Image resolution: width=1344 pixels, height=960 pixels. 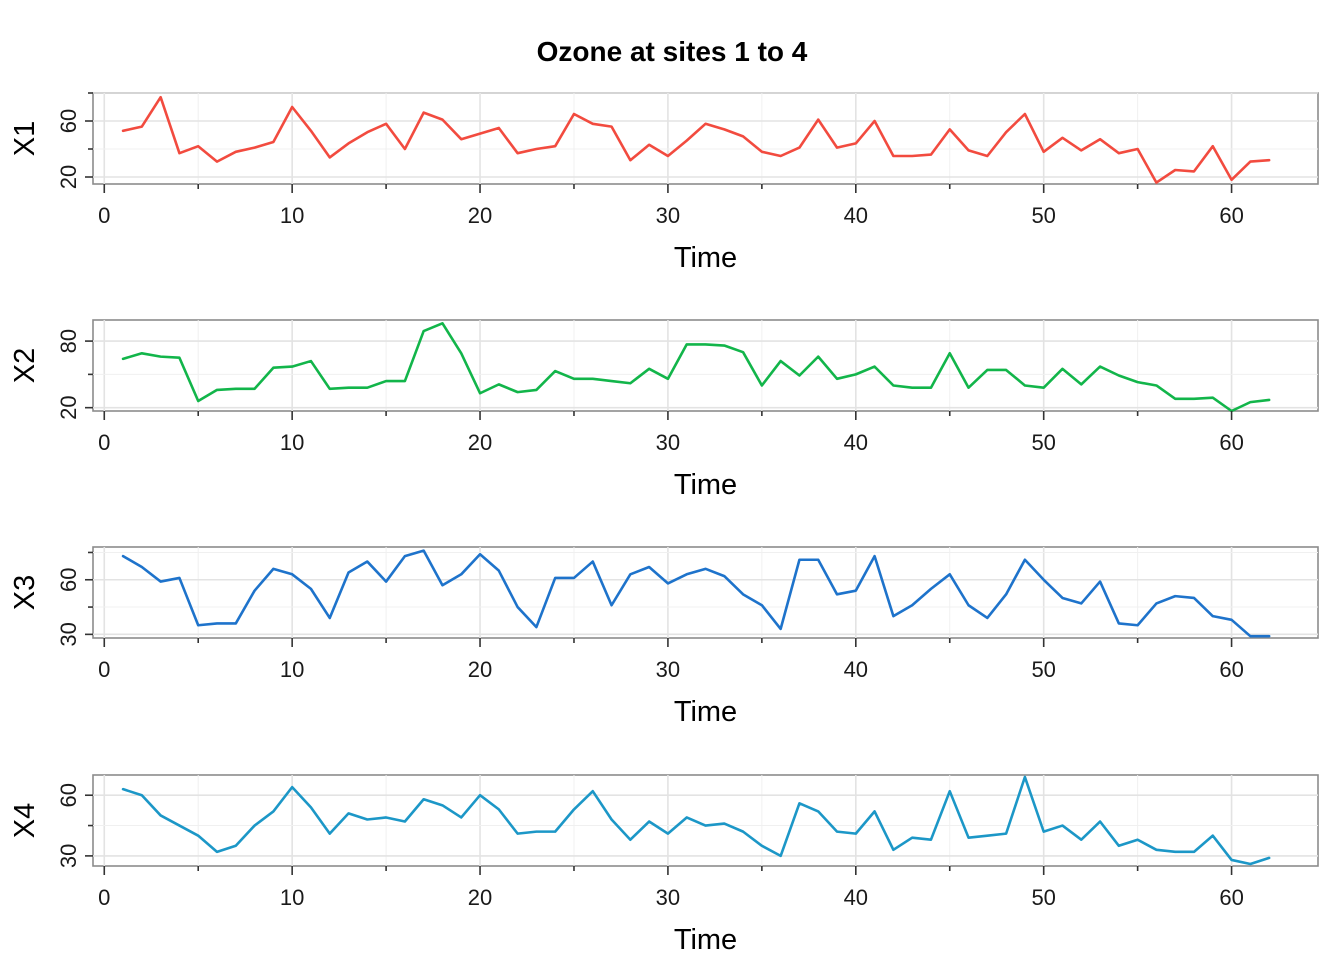 I want to click on chart-title: Ozone at sites 1 to 4, so click(x=672, y=51).